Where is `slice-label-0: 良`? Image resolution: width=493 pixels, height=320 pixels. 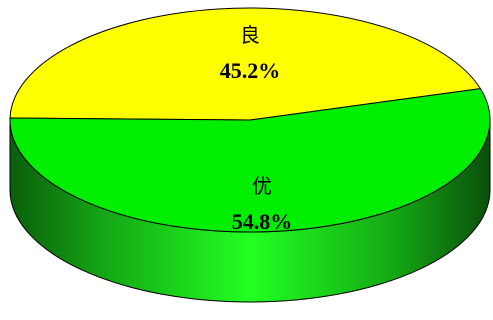 slice-label-0: 良 is located at coordinates (250, 35).